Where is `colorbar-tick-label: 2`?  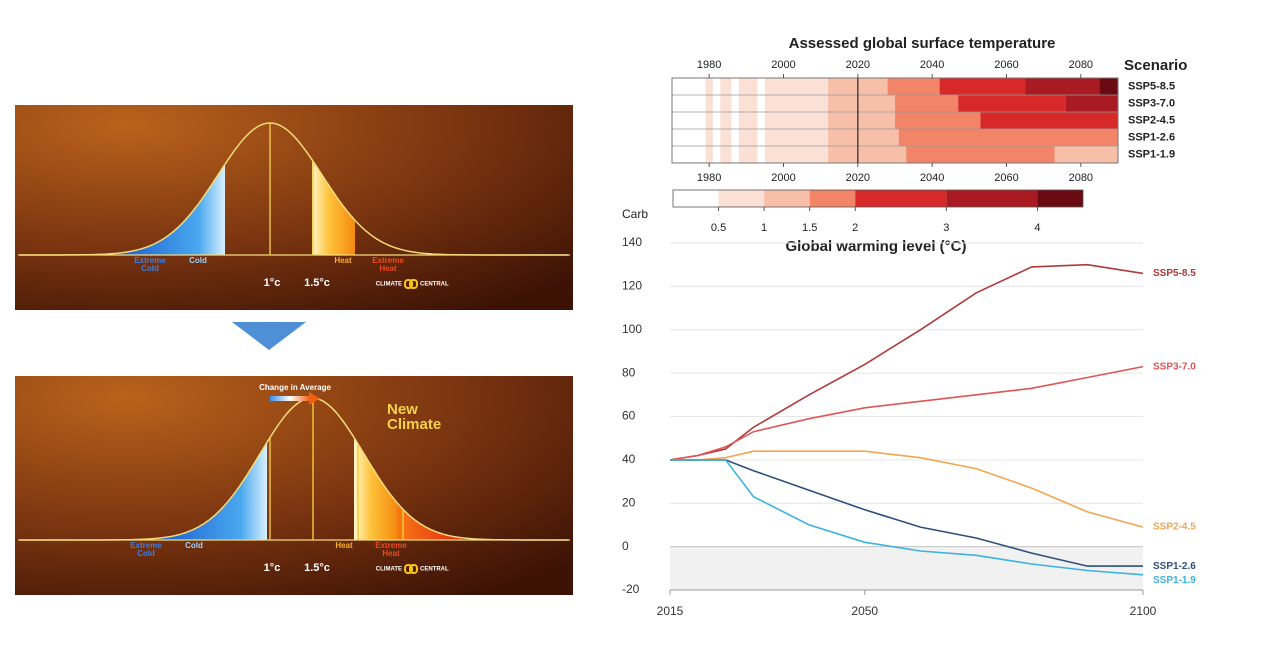
colorbar-tick-label: 2 is located at coordinates (855, 228).